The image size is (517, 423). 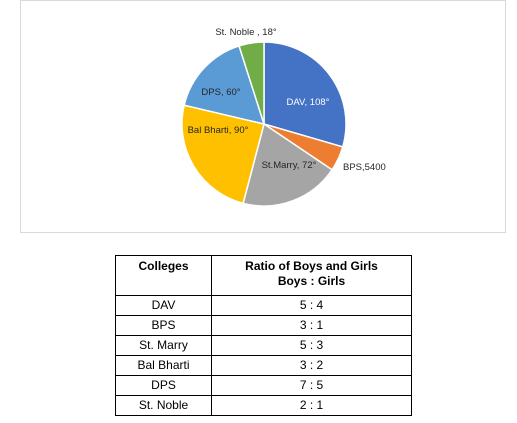 What do you see at coordinates (305, 94) in the screenshot?
I see `pie-slice-dav` at bounding box center [305, 94].